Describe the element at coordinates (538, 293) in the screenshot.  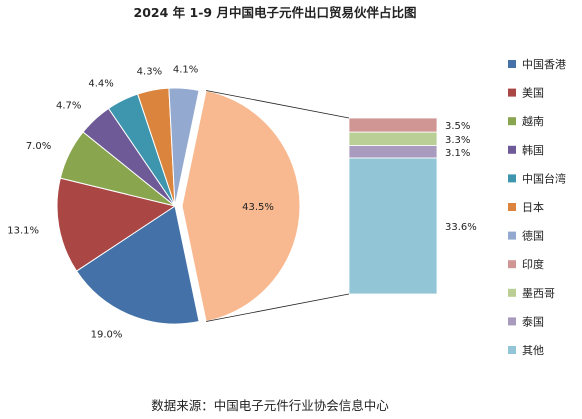
I see `legend-label-e5a2a8e8a5bfe593a5: 墨西哥` at that location.